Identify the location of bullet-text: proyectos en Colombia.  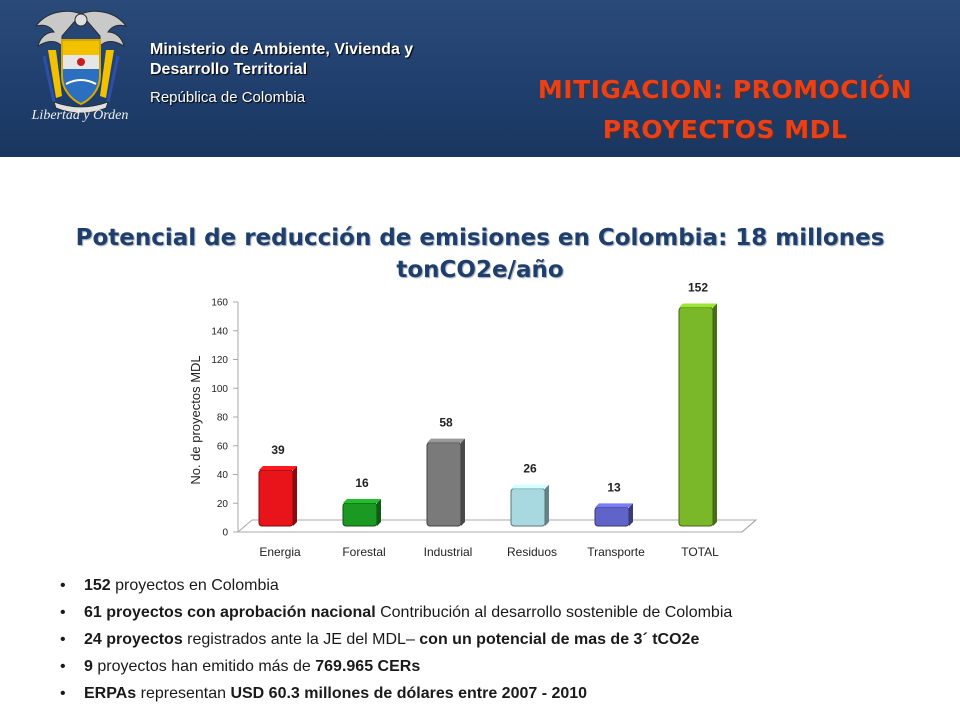
(194, 585).